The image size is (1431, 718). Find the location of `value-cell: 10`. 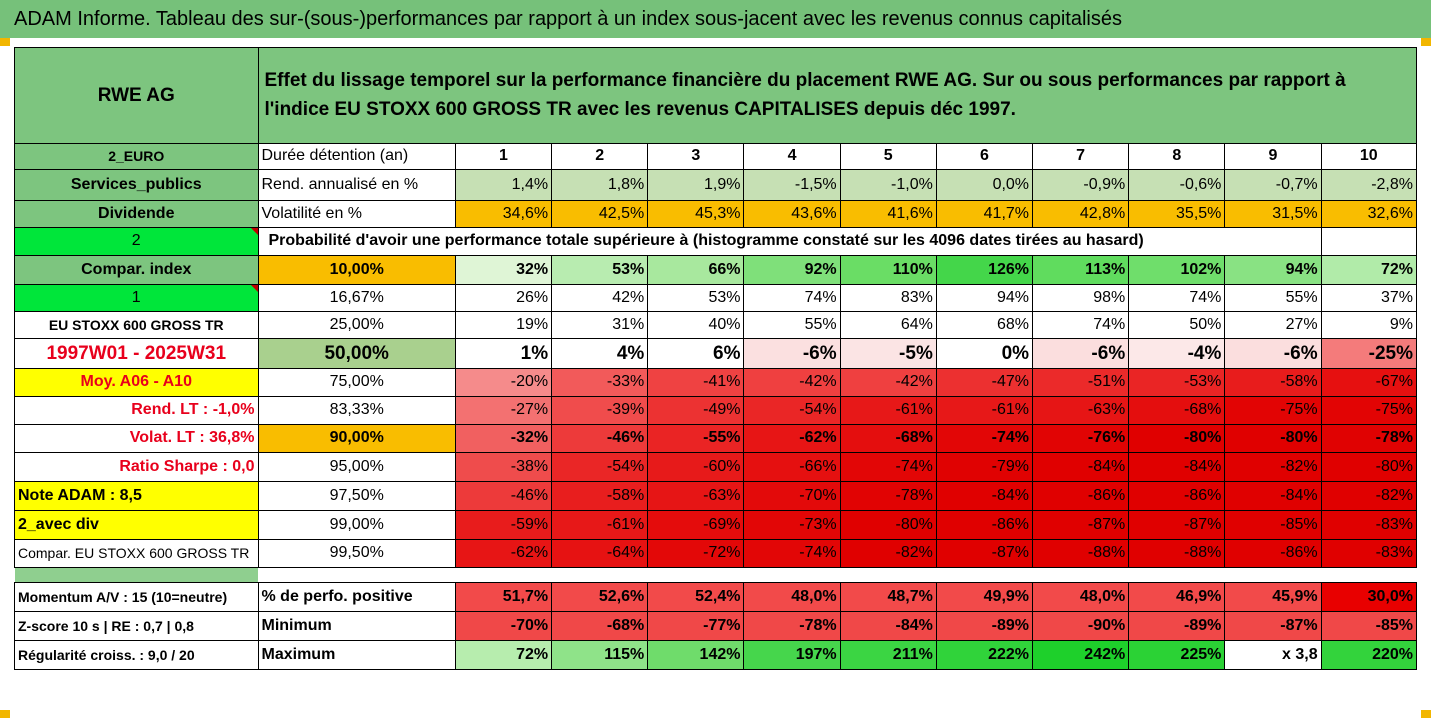

value-cell: 10 is located at coordinates (1369, 156).